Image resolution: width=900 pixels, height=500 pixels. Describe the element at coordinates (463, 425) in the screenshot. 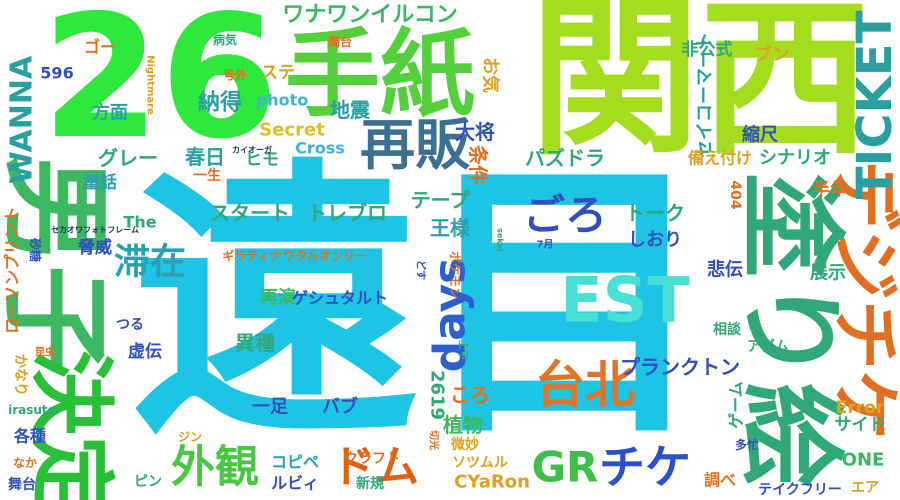

I see `word: 植物` at that location.